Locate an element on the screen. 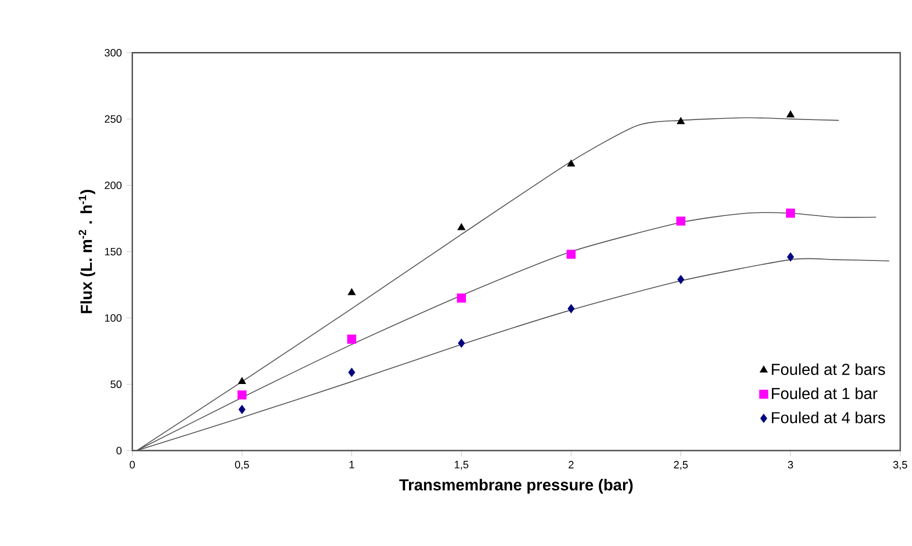 The width and height of the screenshot is (912, 546). y-axis-title: Flux (L. m$^{-2}$ . h$^{-1}$) is located at coordinates (87, 252).